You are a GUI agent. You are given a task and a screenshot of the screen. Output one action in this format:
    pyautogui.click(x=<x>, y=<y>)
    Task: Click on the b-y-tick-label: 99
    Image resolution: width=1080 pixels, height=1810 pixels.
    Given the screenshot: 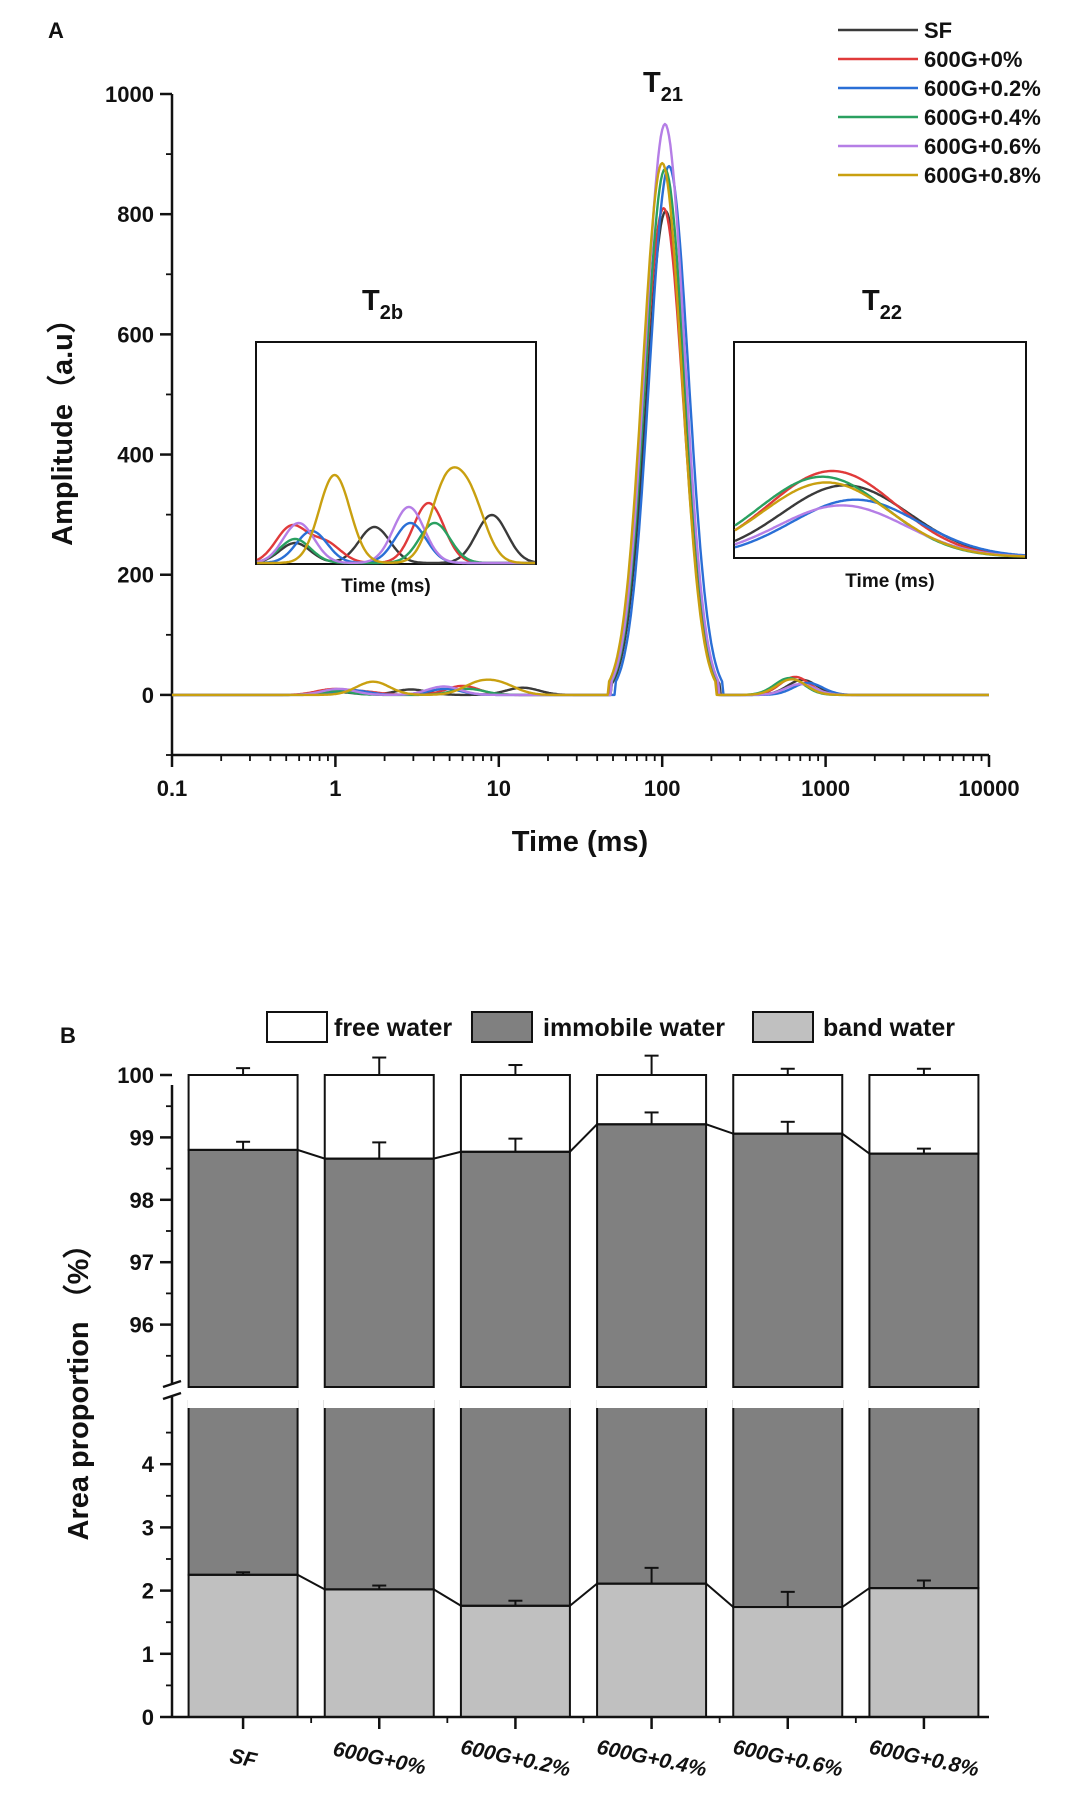 What is the action you would take?
    pyautogui.click(x=142, y=1137)
    